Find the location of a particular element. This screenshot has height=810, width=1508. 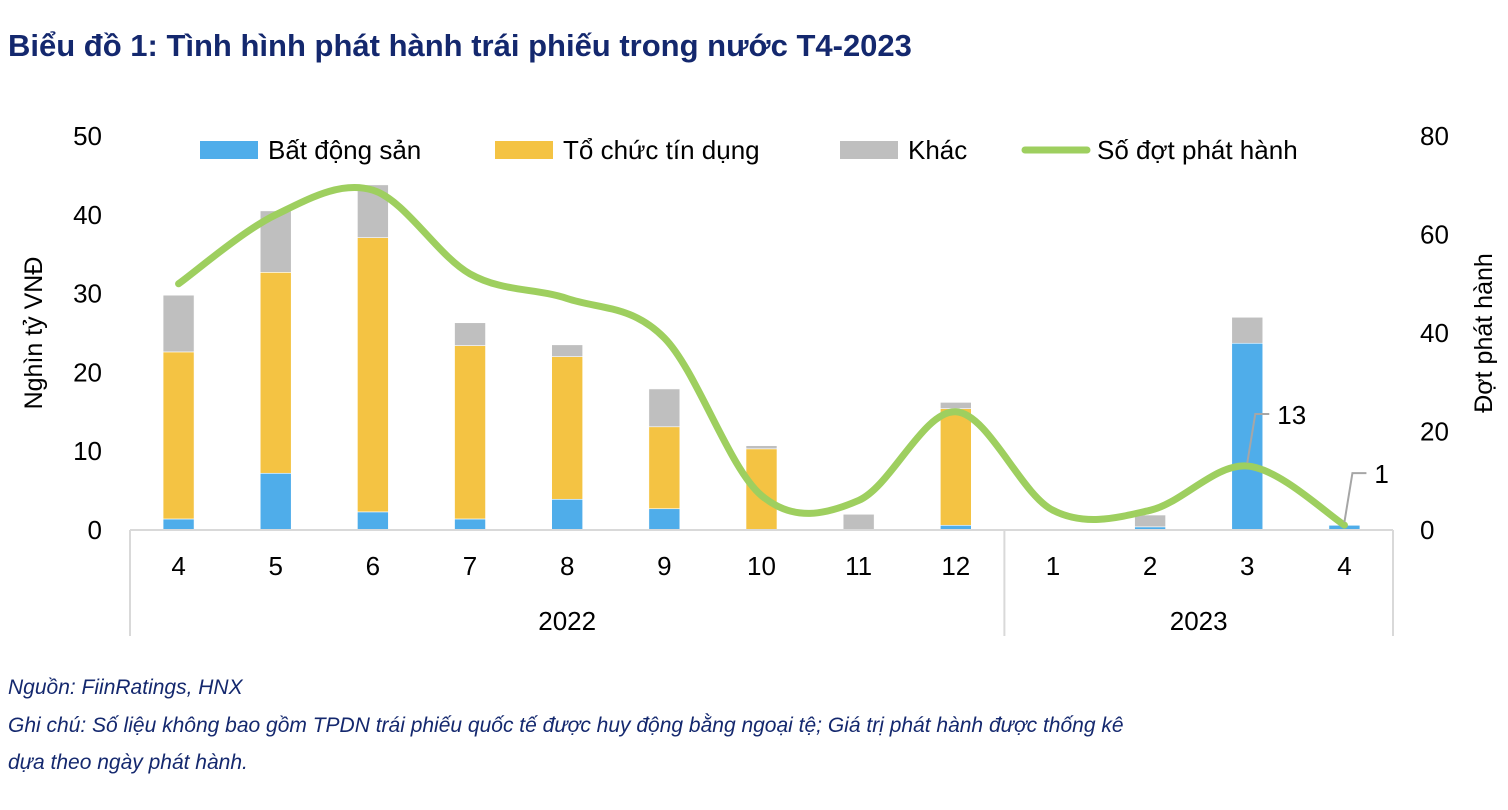

y2-tick-label: 40 is located at coordinates (1434, 333).